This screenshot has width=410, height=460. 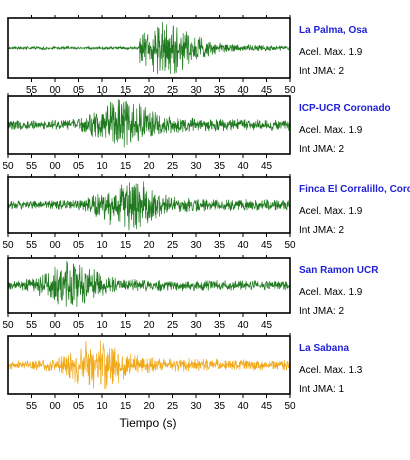 I want to click on x-axis-title: Tiempo (s), so click(x=148, y=423).